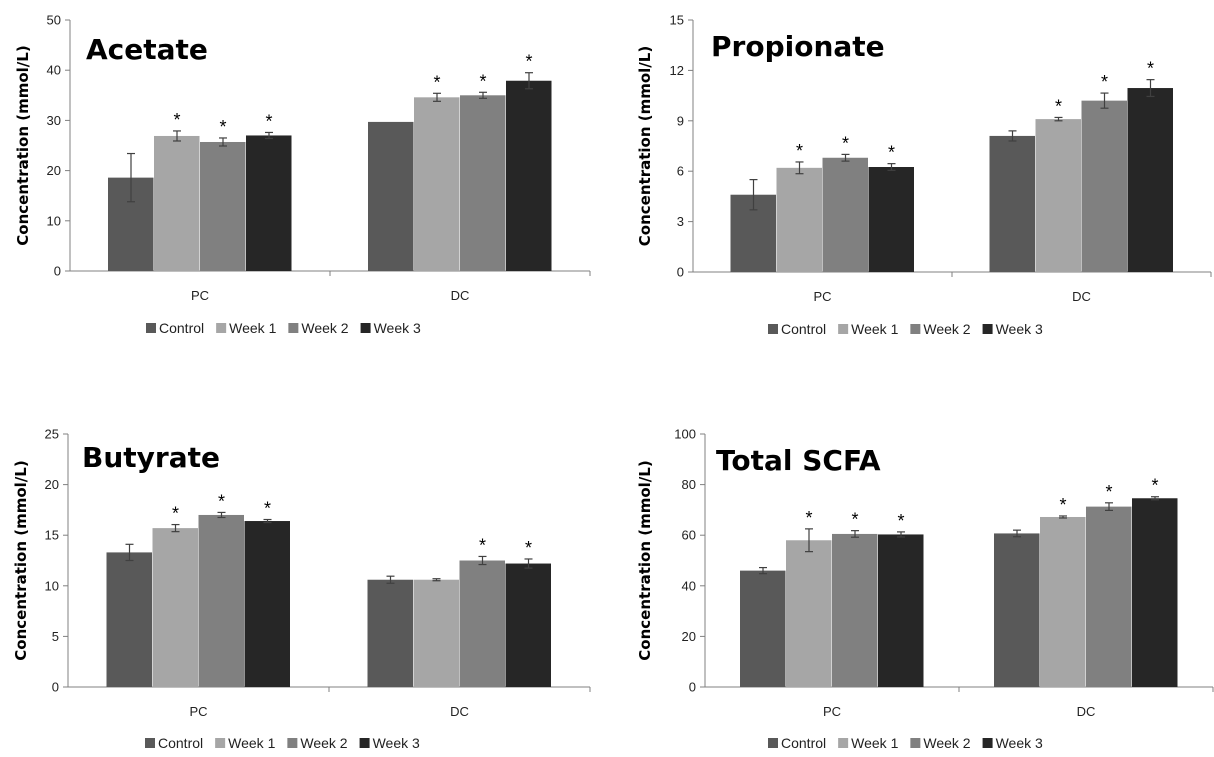  What do you see at coordinates (55, 636) in the screenshot?
I see `y-tick-label: 5` at bounding box center [55, 636].